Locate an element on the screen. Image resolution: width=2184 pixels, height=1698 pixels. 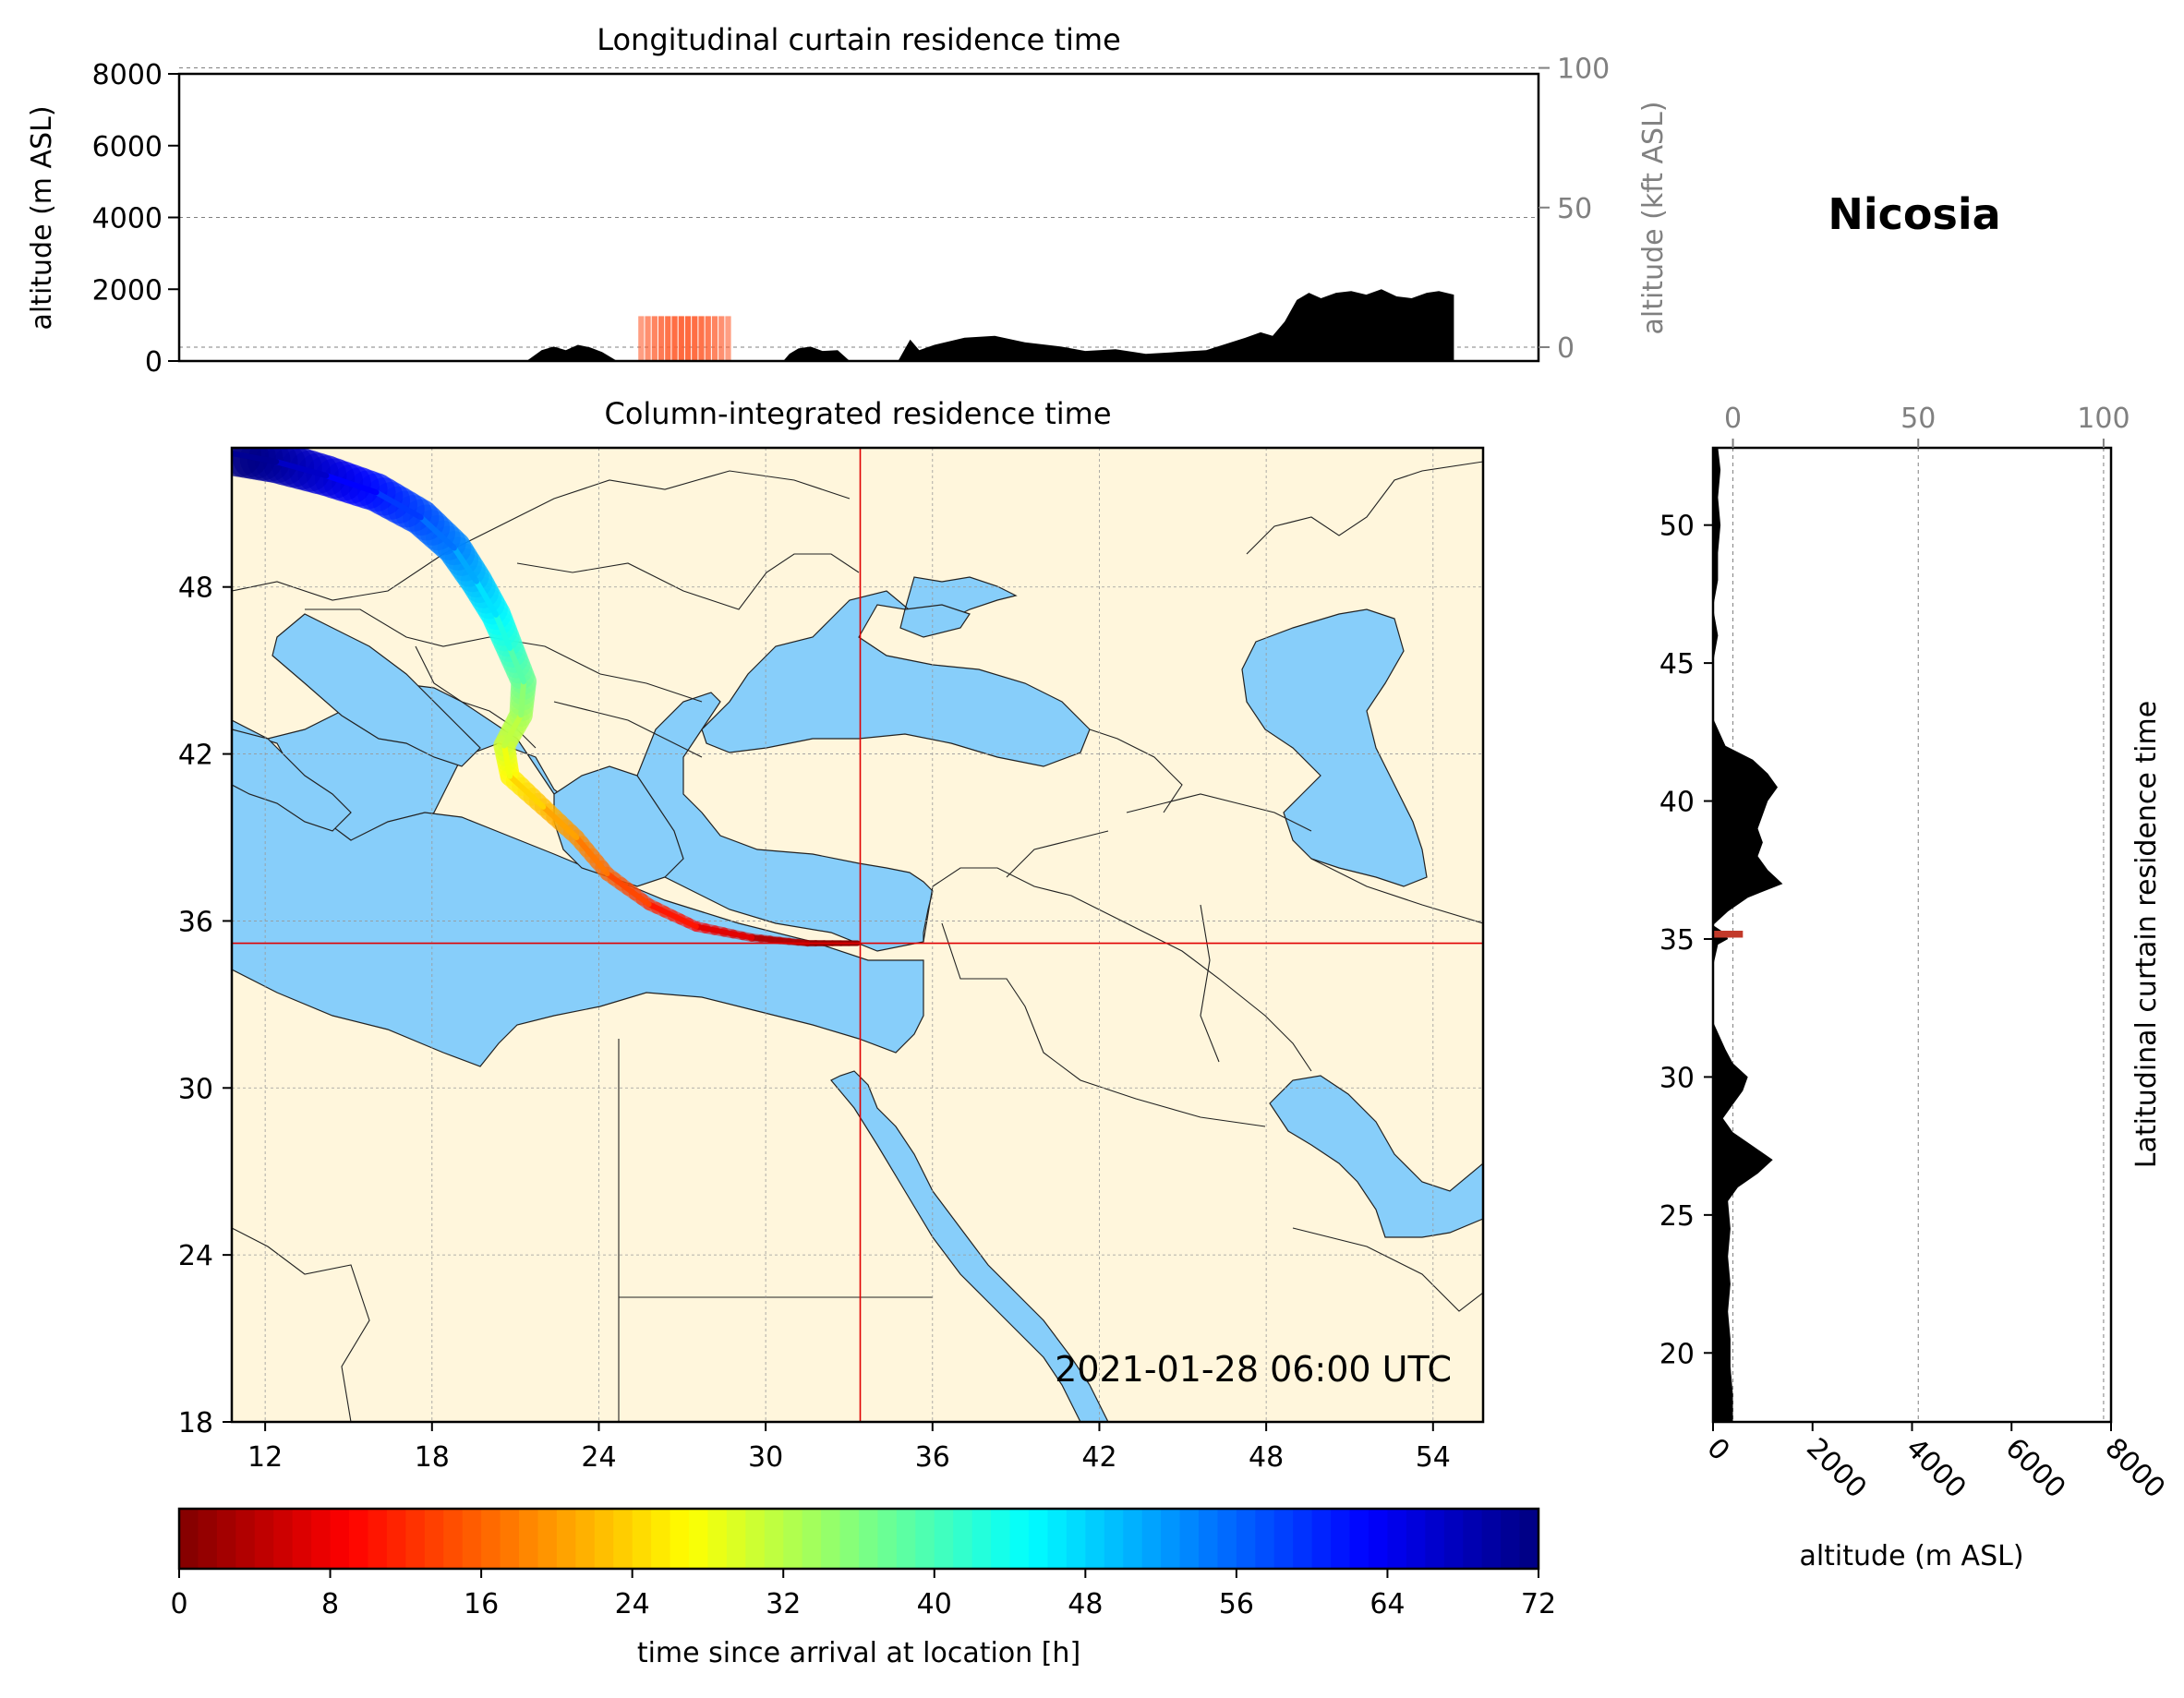
longitudinal-kft-tick-label: 0 is located at coordinates (1566, 348).